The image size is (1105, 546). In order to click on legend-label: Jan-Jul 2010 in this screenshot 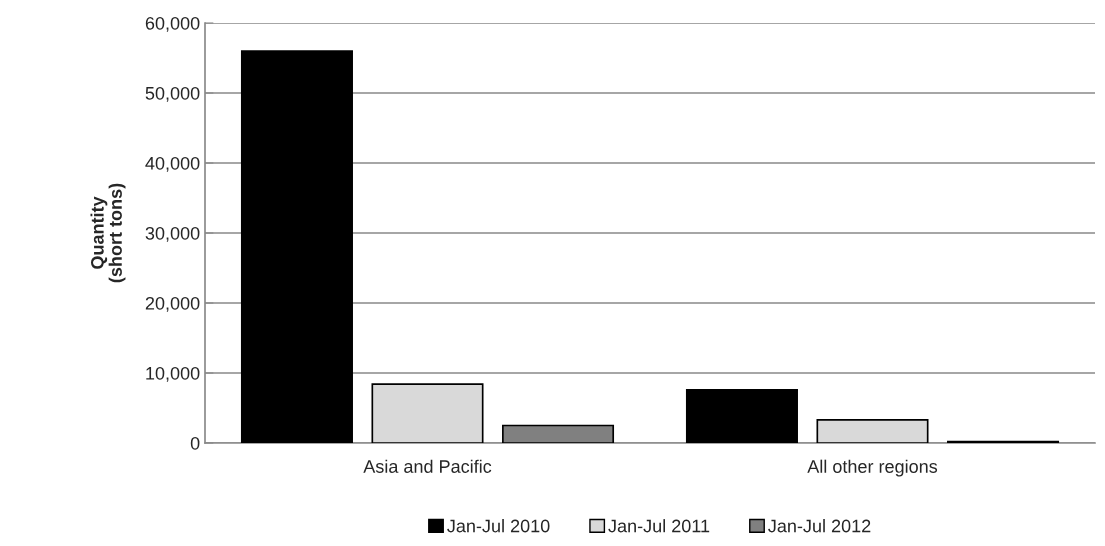, I will do `click(498, 526)`.